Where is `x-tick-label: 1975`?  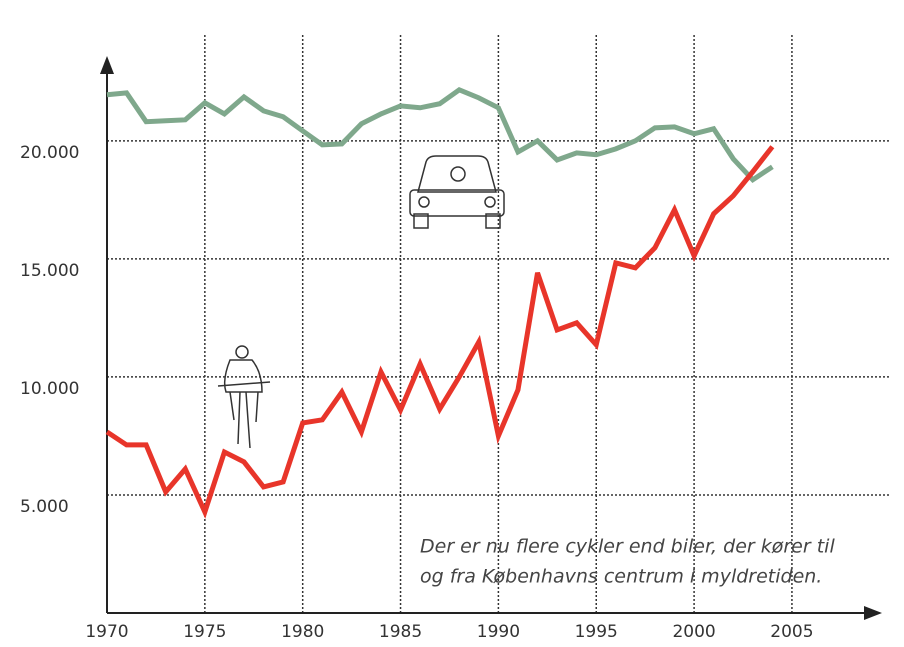 x-tick-label: 1975 is located at coordinates (204, 632).